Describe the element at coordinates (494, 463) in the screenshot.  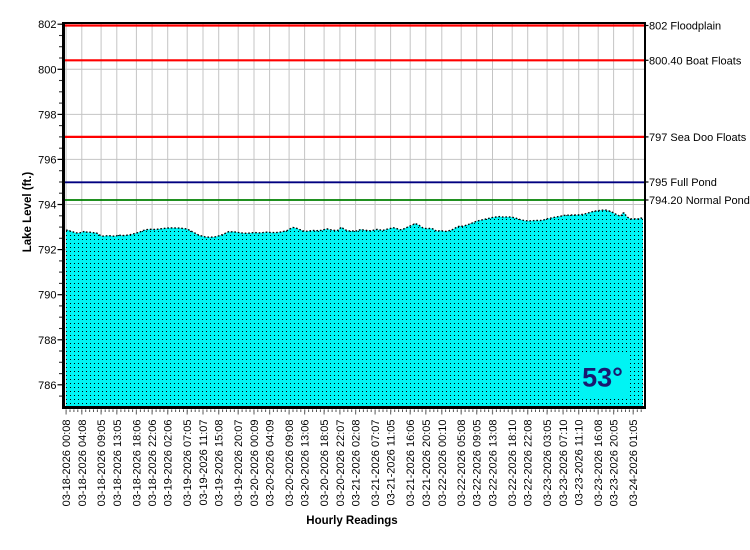
I see `svg-text: 03-22-2026 13:08` at that location.